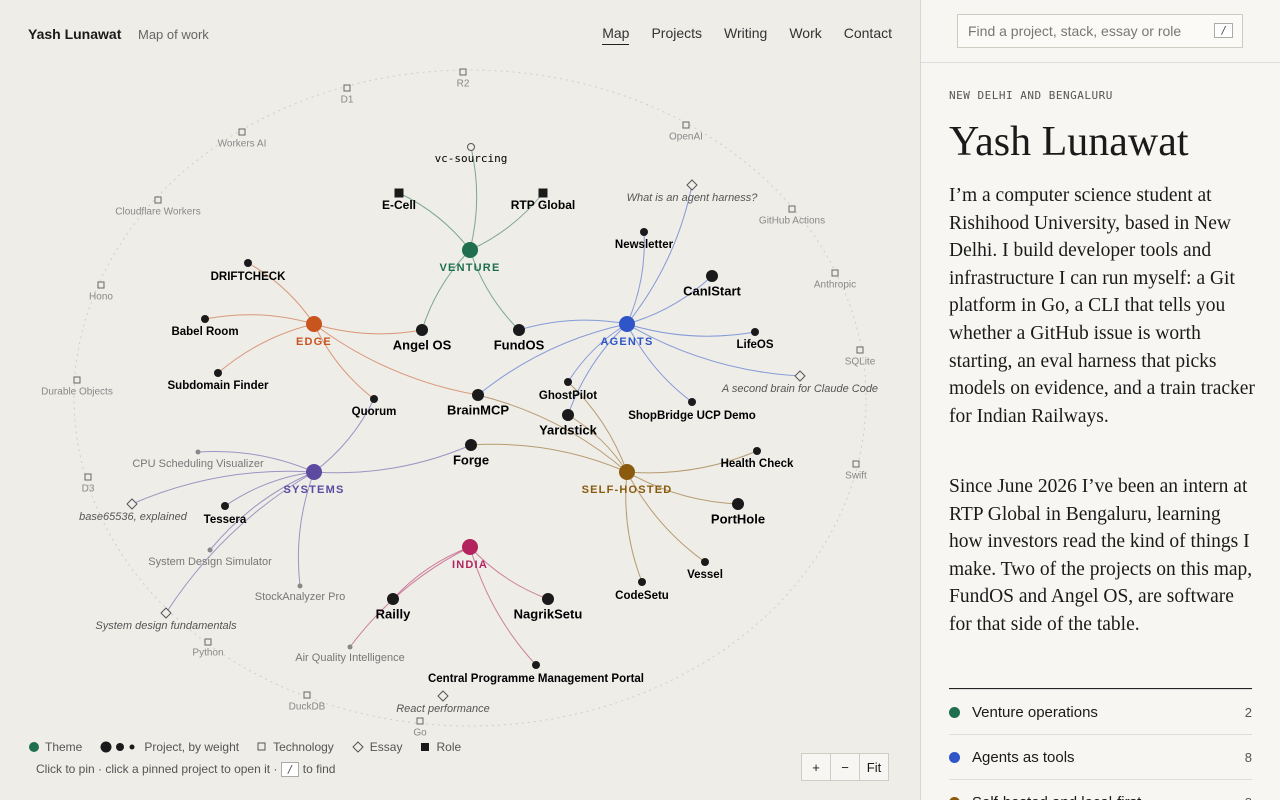 The height and width of the screenshot is (800, 1280). What do you see at coordinates (1100, 757) in the screenshot?
I see `theme-row: Agents as tools 8` at bounding box center [1100, 757].